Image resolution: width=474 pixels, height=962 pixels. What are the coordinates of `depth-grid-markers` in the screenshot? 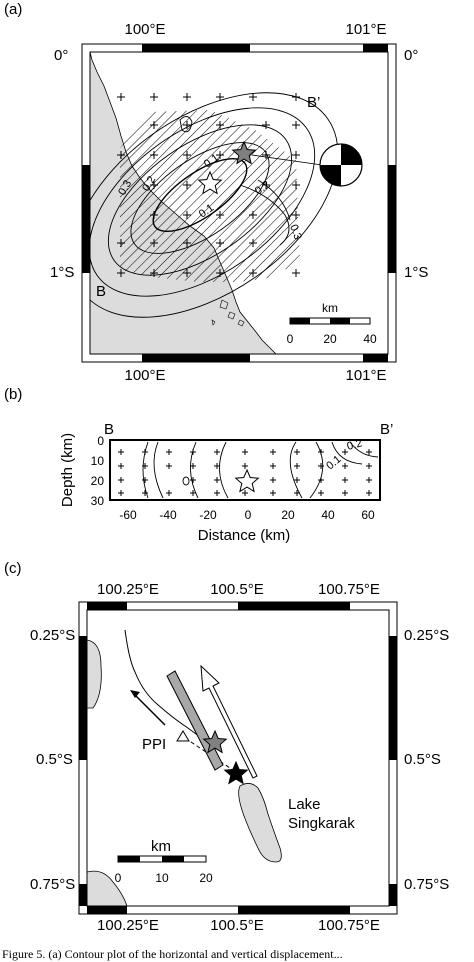 It's located at (245, 472).